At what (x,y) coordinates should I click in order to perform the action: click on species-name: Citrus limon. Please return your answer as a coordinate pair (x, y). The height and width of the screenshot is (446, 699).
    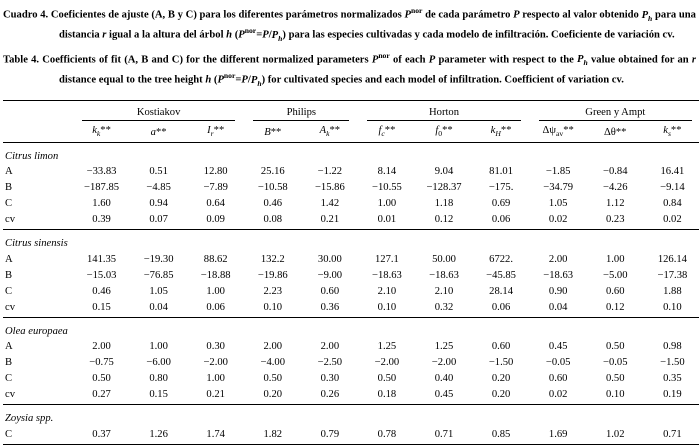
    Looking at the image, I should click on (32, 156).